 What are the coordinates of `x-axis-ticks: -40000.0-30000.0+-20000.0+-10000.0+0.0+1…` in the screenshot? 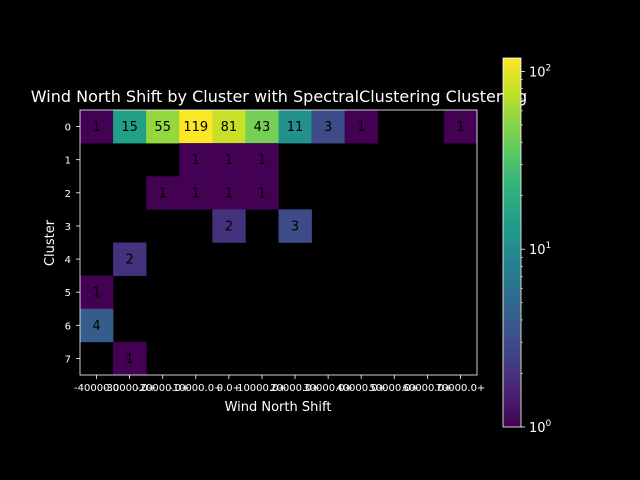 It's located at (279, 384).